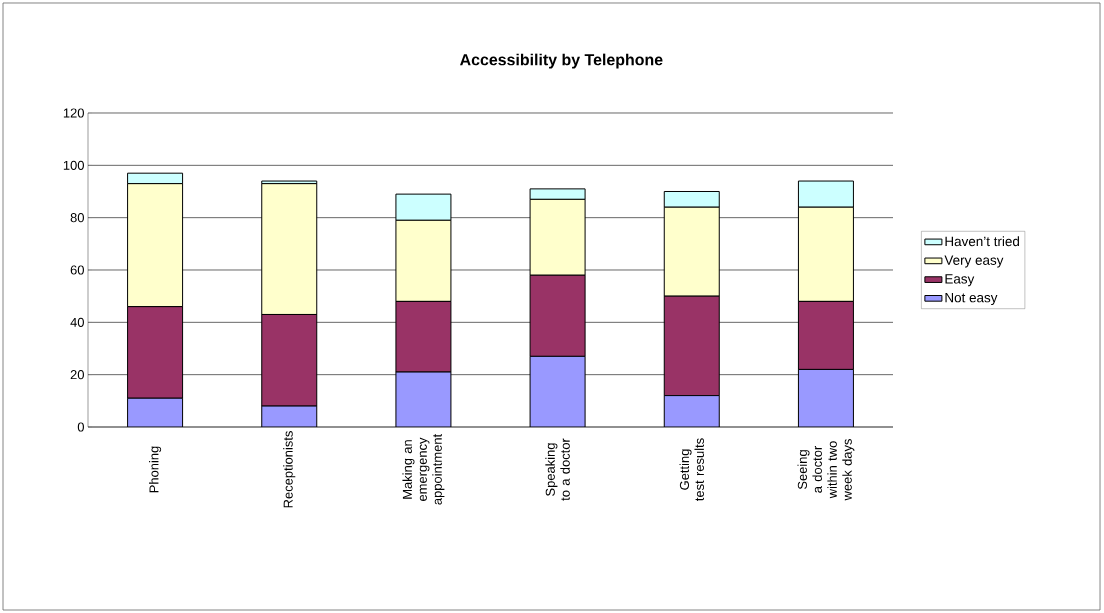  I want to click on legend-label: Easy, so click(960, 280).